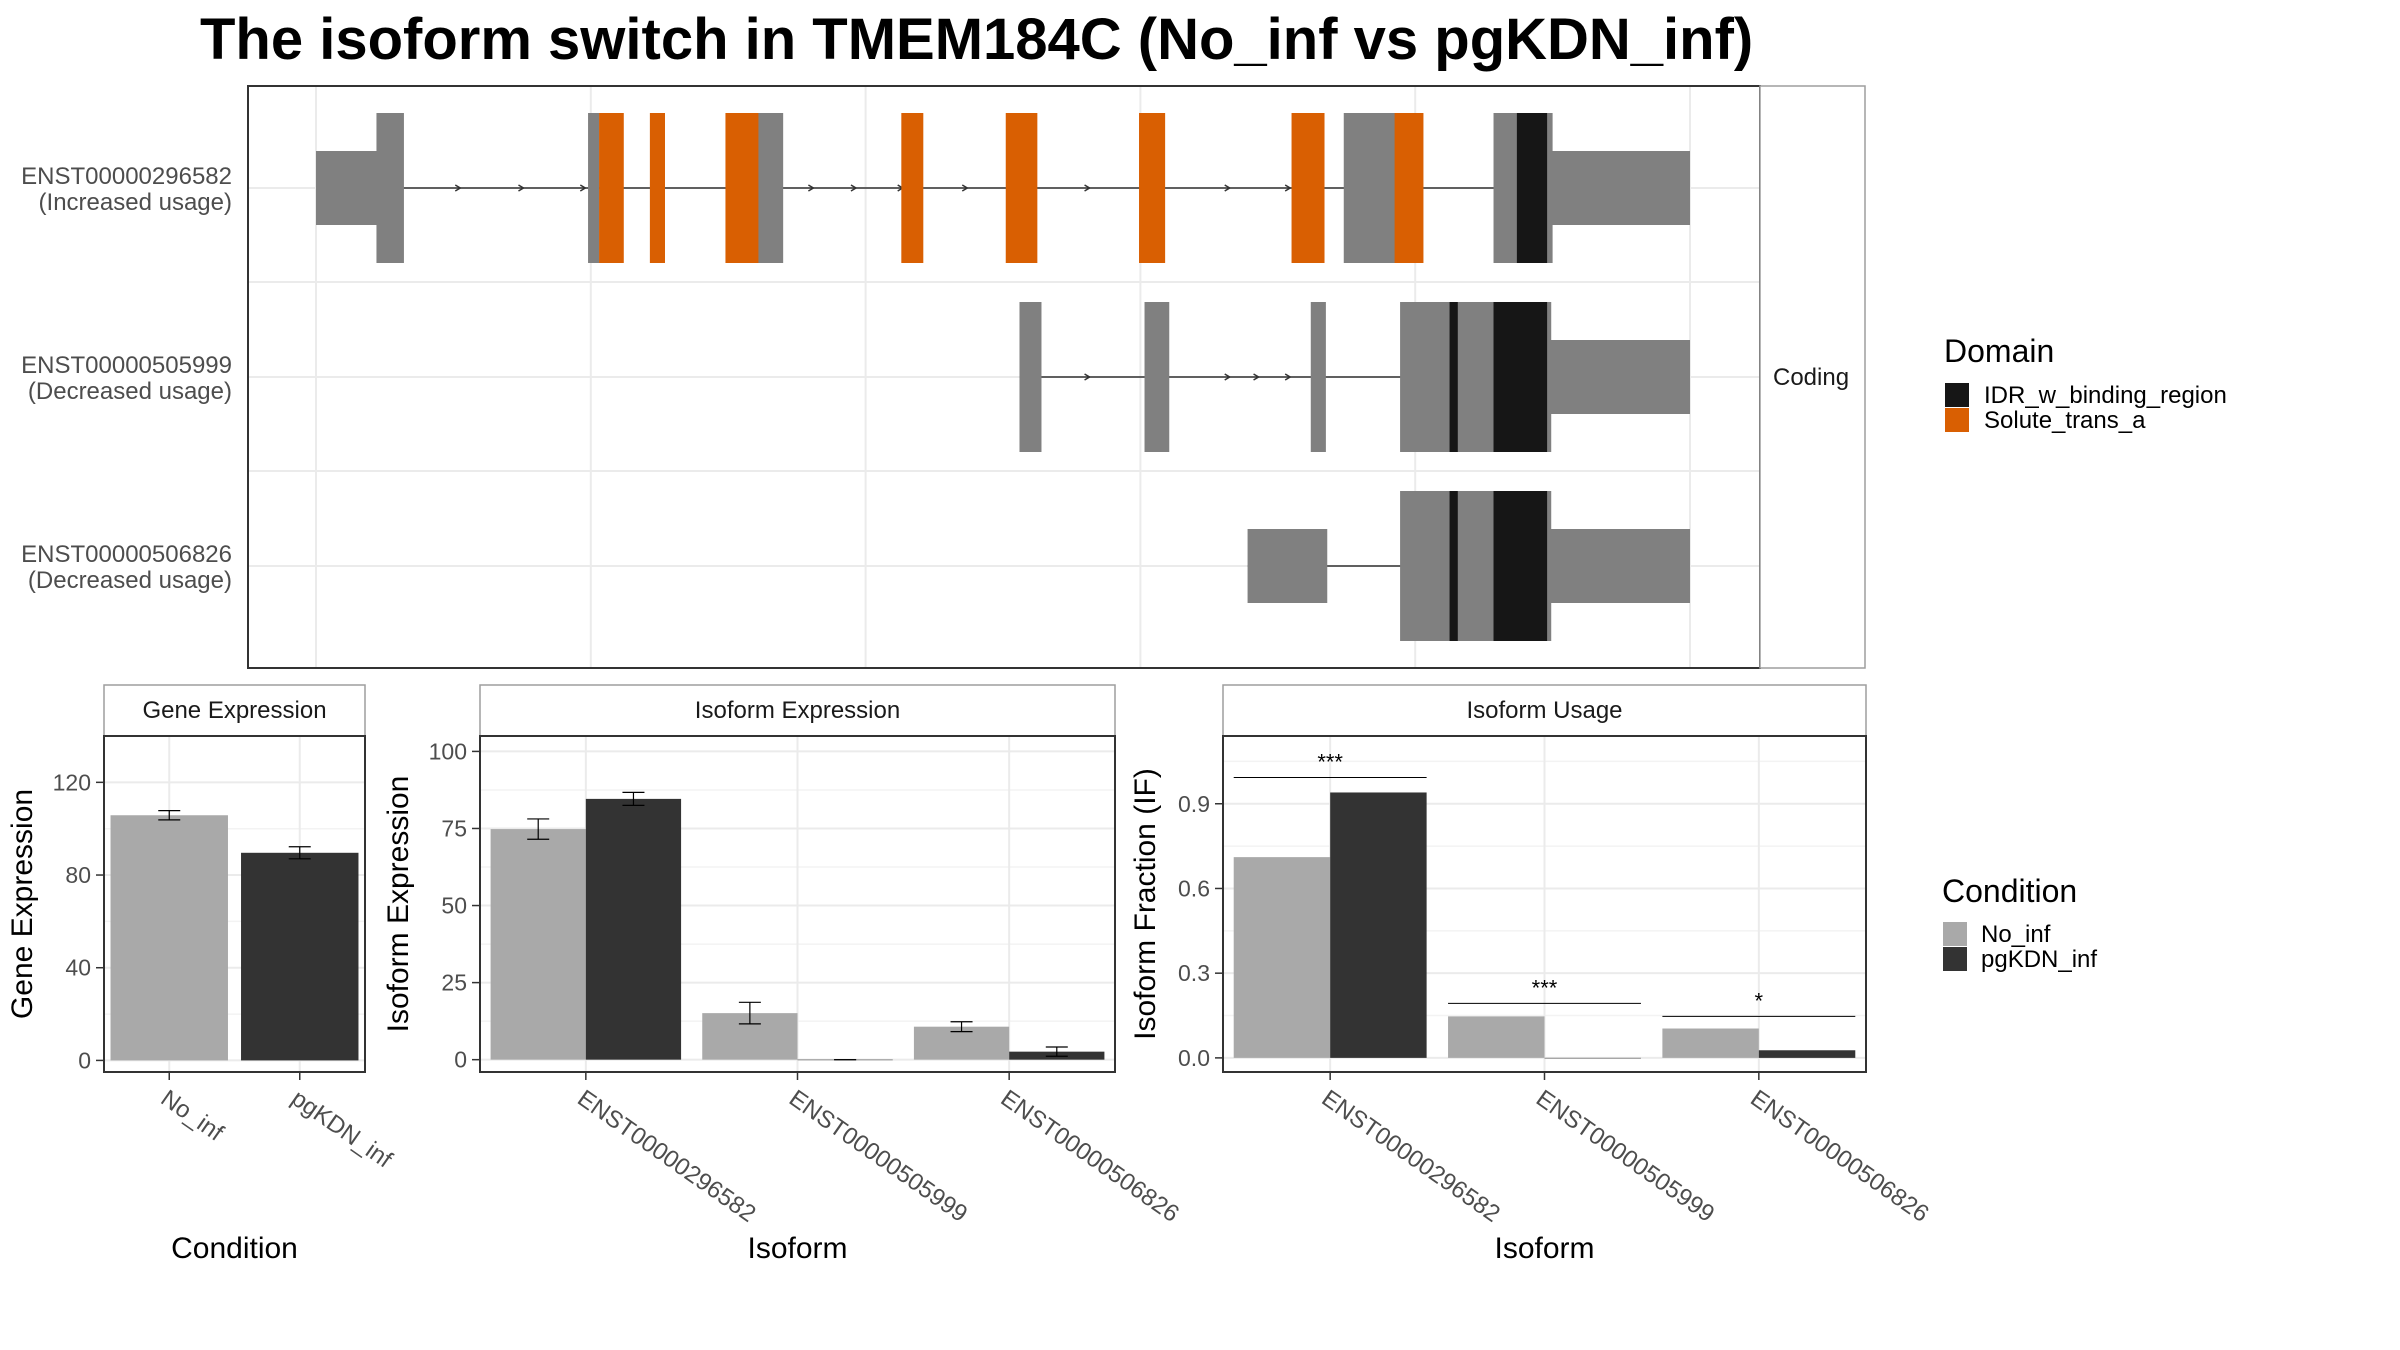  What do you see at coordinates (192, 1116) in the screenshot?
I see `x-tick-label: No_inf` at bounding box center [192, 1116].